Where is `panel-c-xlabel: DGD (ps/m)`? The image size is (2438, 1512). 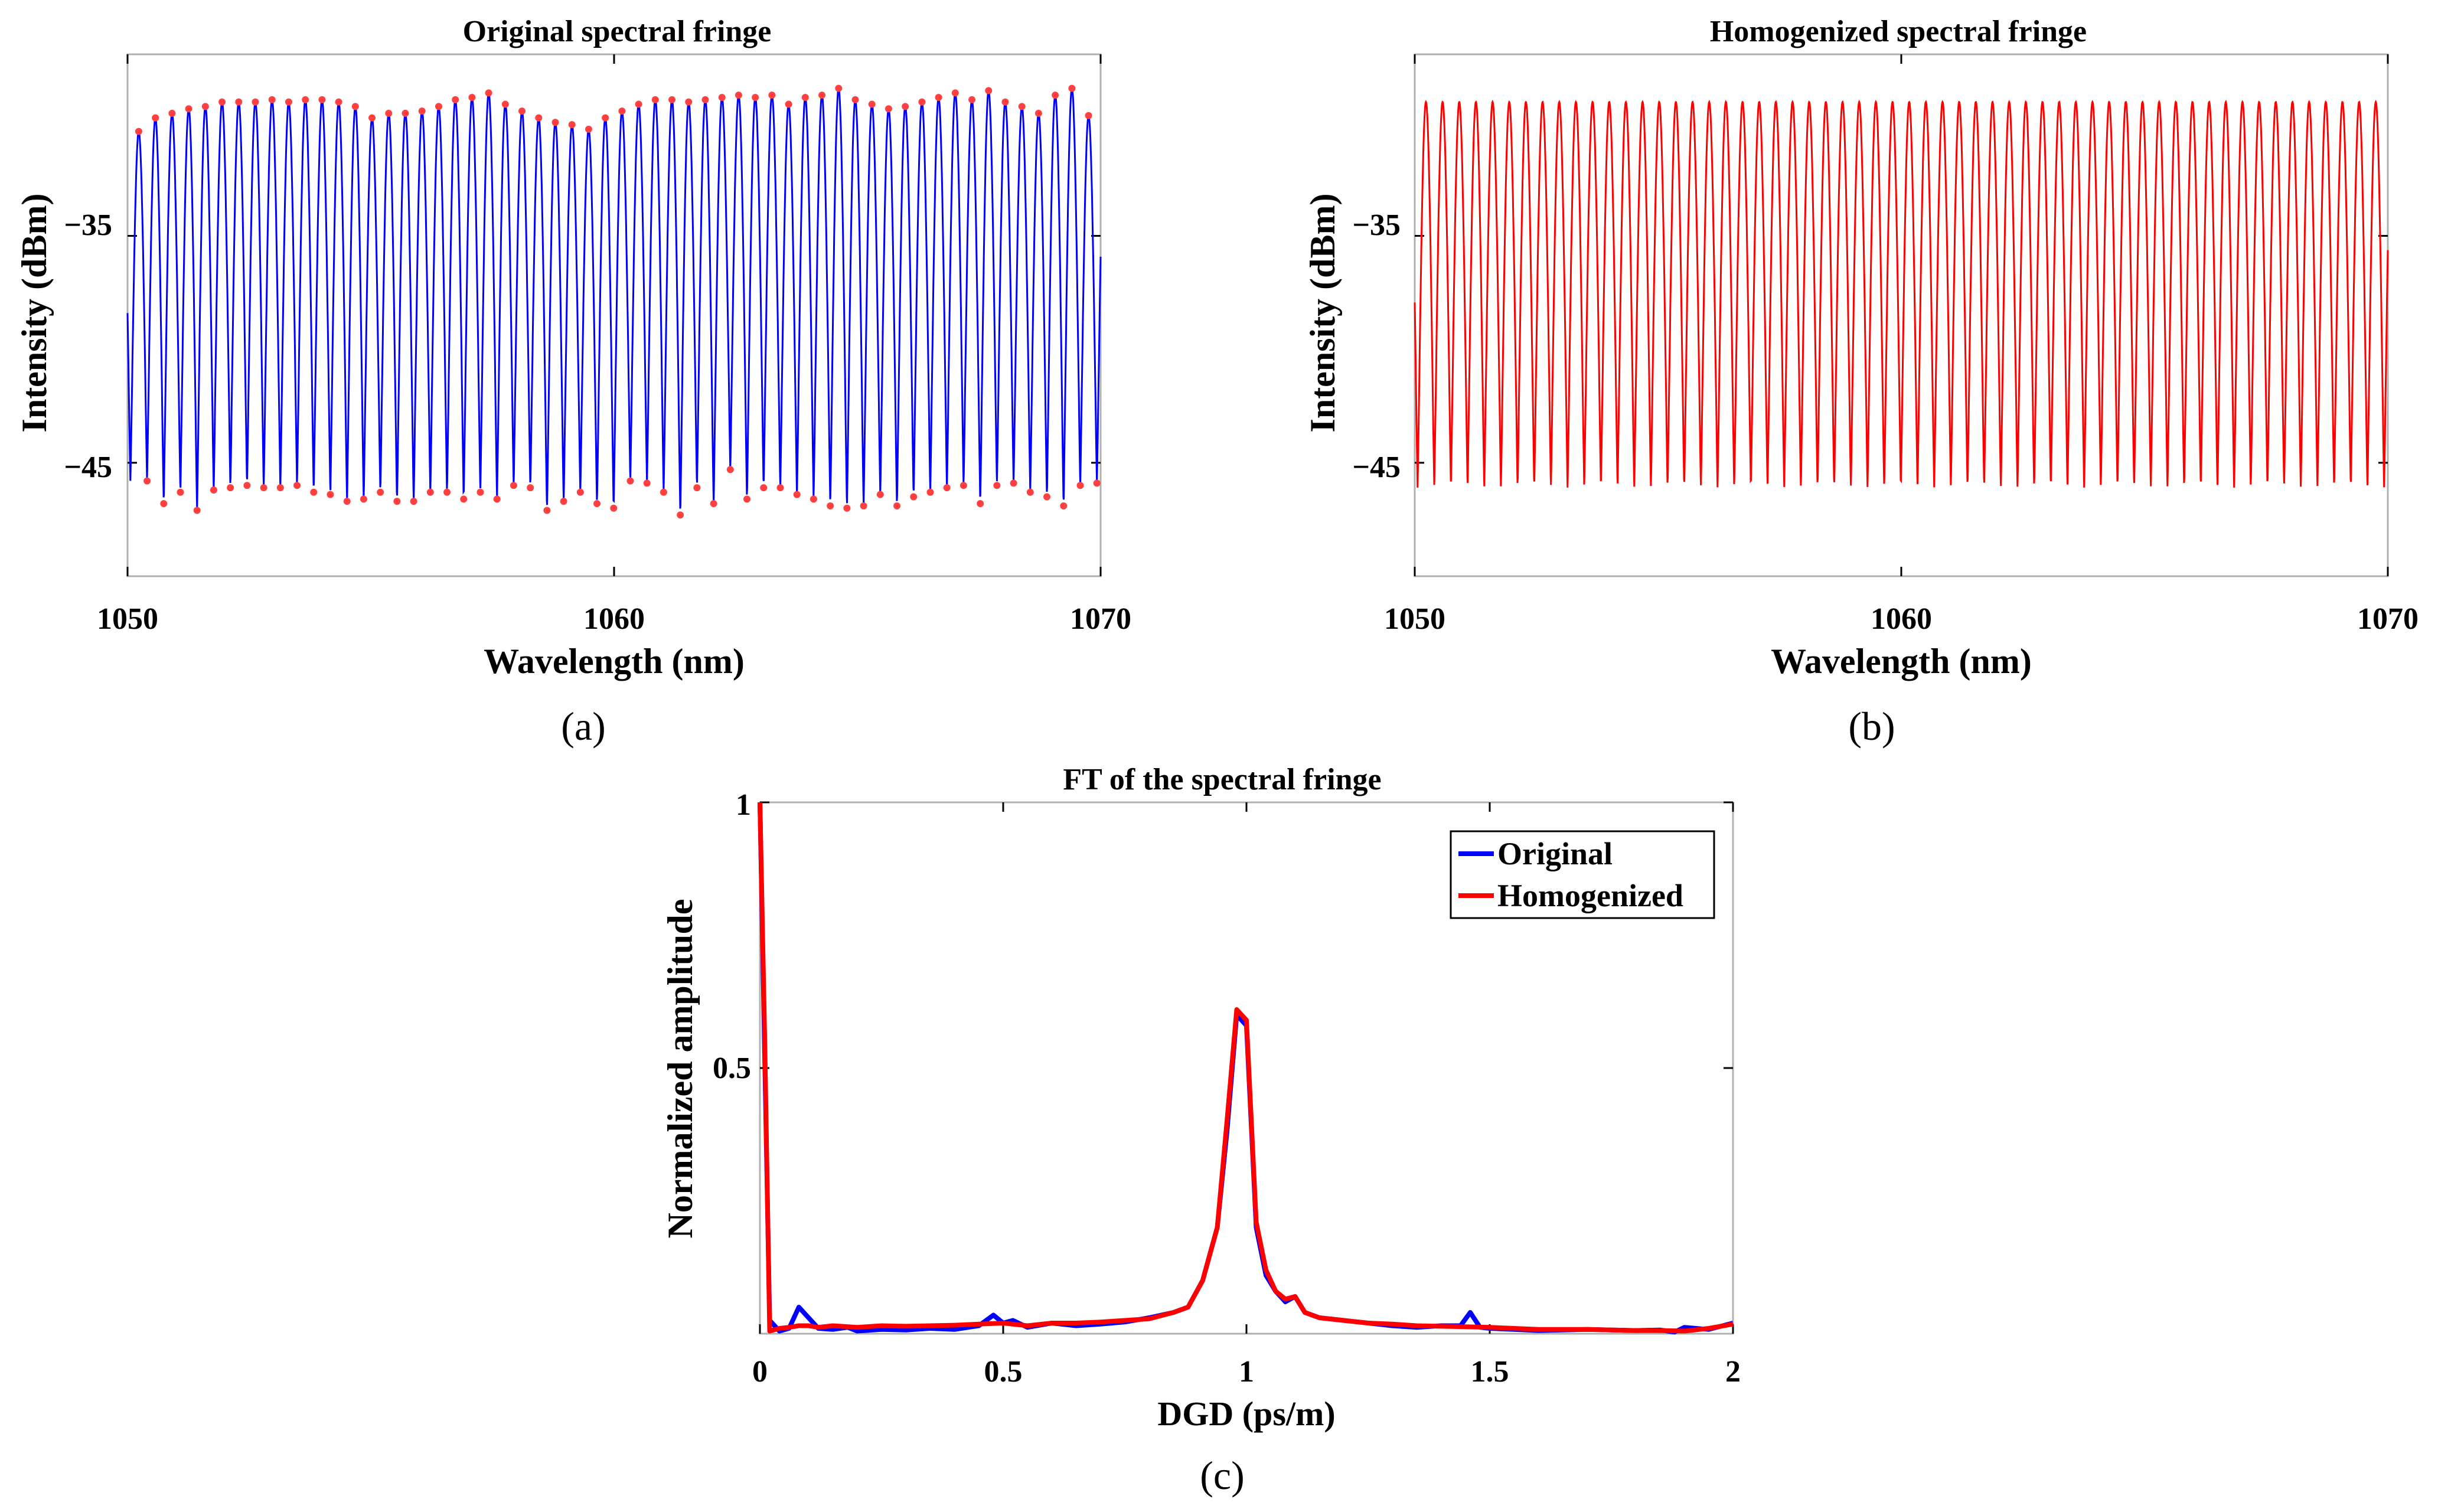
panel-c-xlabel: DGD (ps/m) is located at coordinates (1246, 1414).